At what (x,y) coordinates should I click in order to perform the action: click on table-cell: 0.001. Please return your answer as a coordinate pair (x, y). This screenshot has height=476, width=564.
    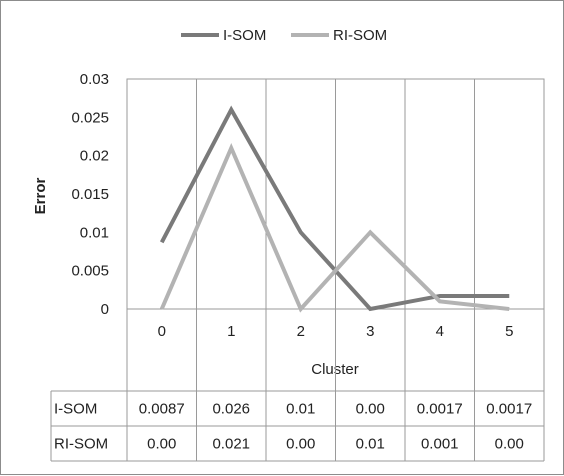
    Looking at the image, I should click on (440, 444).